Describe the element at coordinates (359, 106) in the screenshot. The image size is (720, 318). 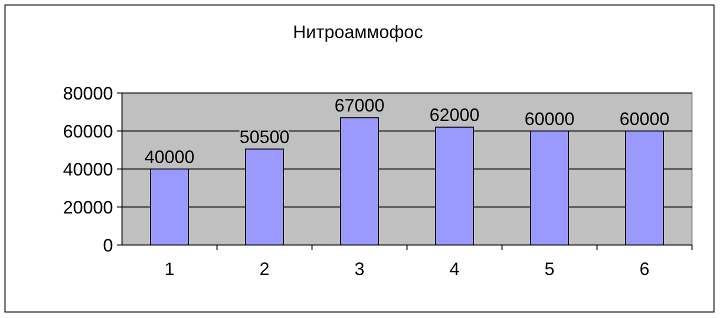
I see `data-label: 67000` at that location.